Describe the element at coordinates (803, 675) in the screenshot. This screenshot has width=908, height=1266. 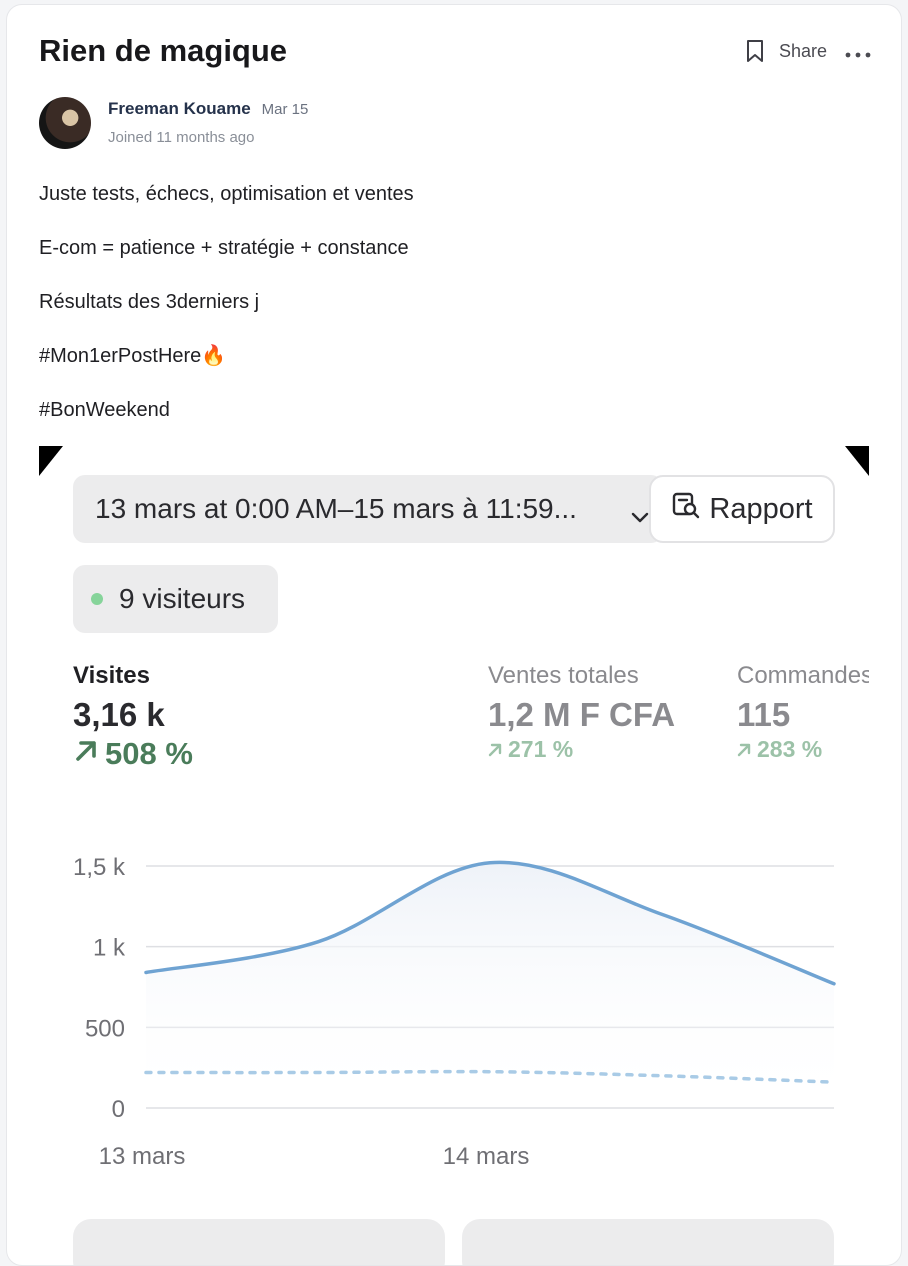
I see `metric-label: Commandes` at that location.